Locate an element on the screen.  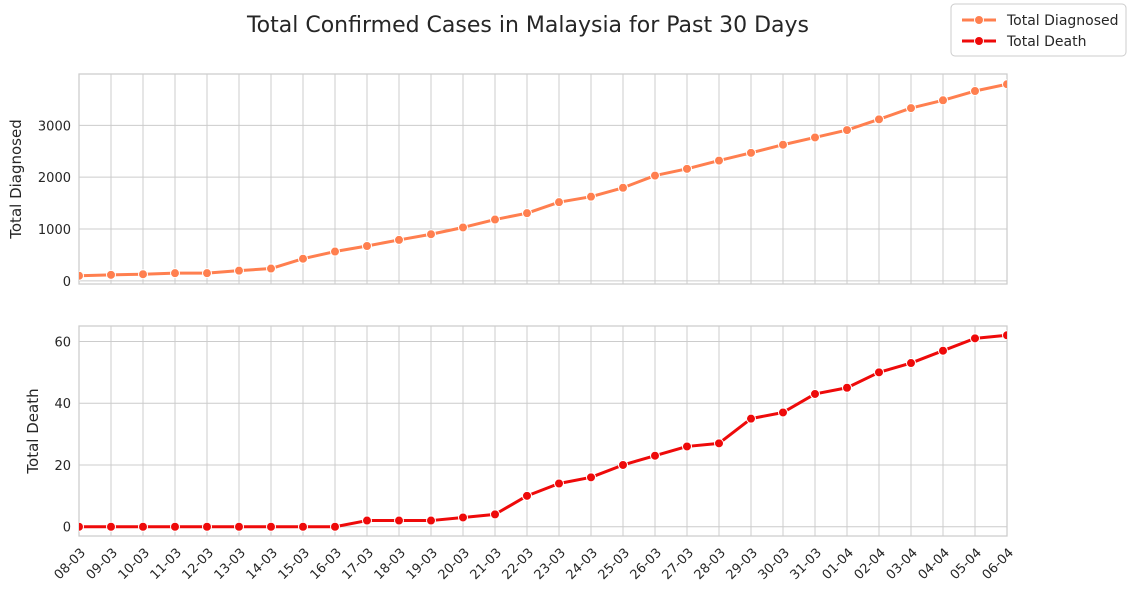
y-tick-label: 60 is located at coordinates (62, 342).